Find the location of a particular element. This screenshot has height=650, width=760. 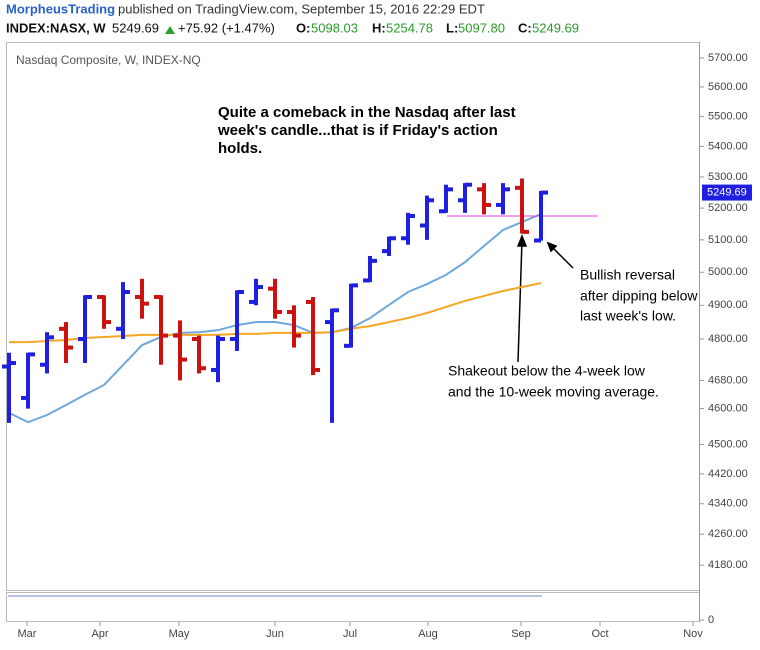

y-tick-label: 5400.00 is located at coordinates (728, 146).